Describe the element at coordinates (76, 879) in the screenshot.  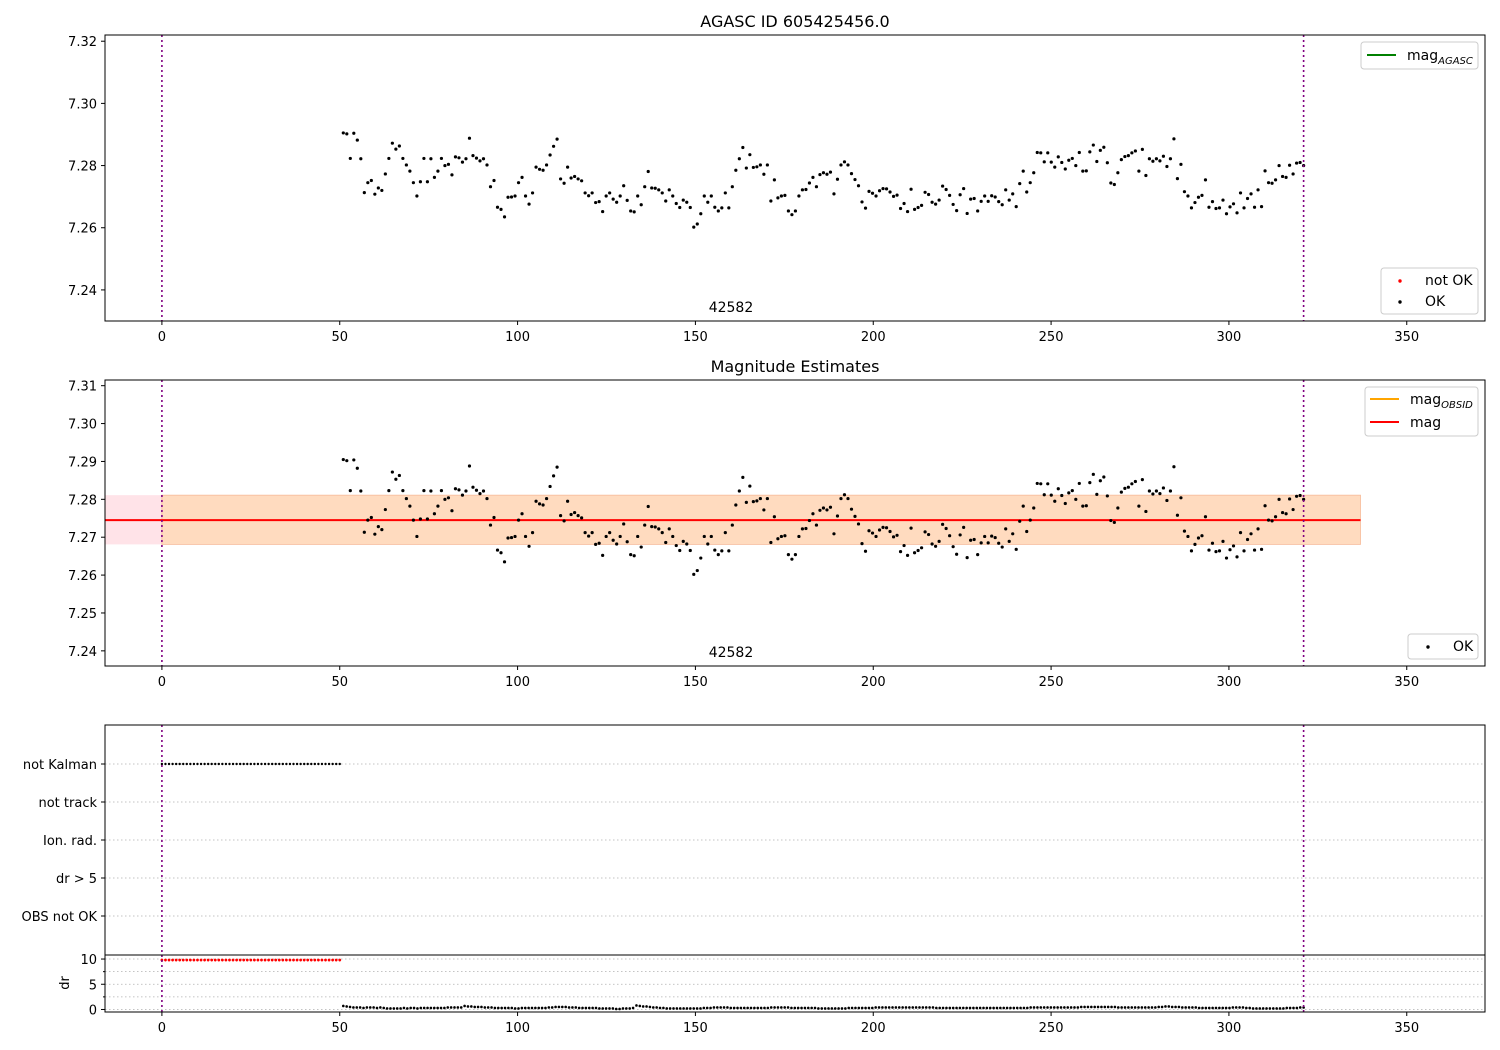
I see `flag-label: dr > 5` at that location.